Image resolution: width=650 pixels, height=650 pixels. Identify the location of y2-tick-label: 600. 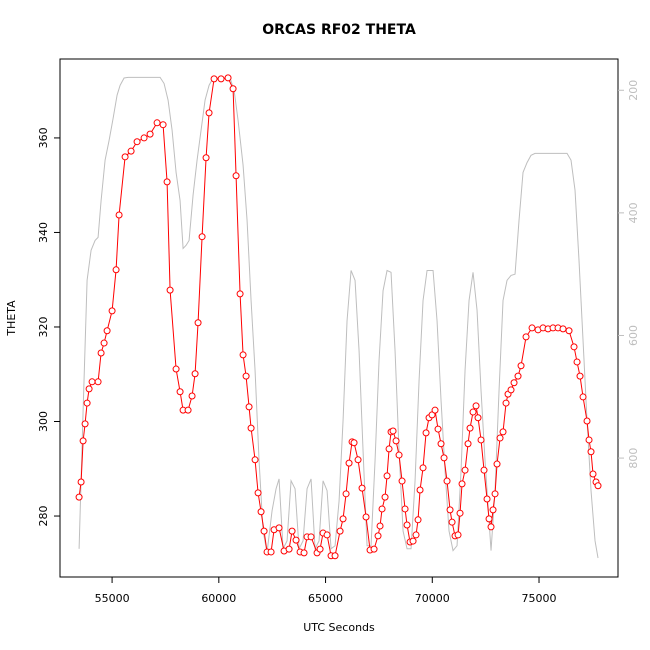
(633, 335).